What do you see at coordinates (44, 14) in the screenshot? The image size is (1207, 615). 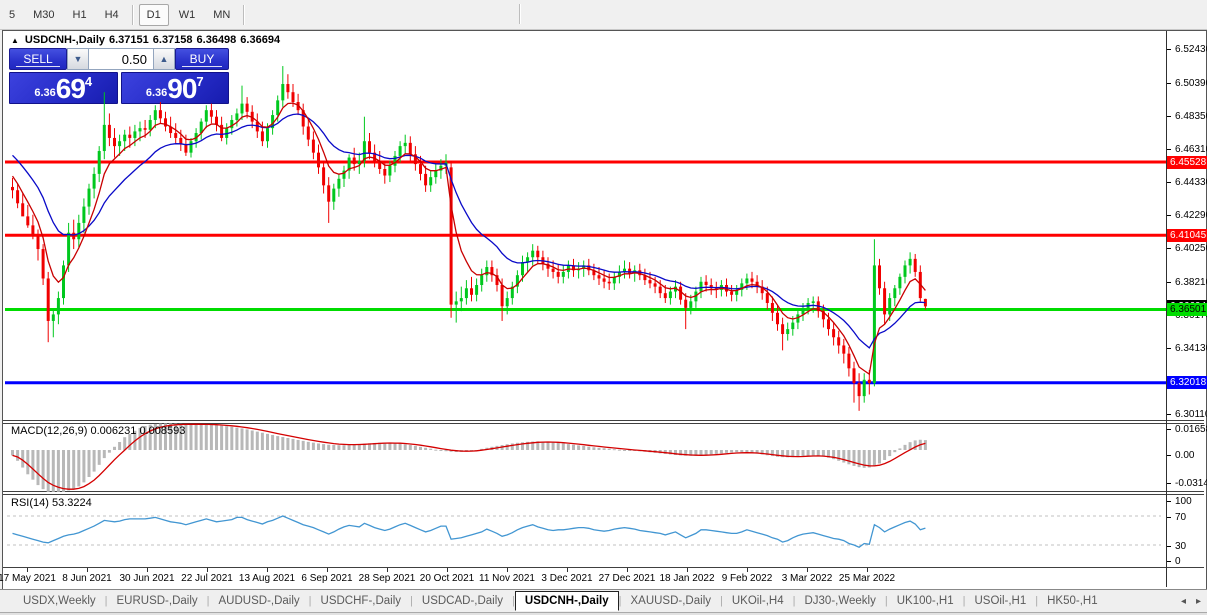 I see `timeframe-button-m30: M30` at bounding box center [44, 14].